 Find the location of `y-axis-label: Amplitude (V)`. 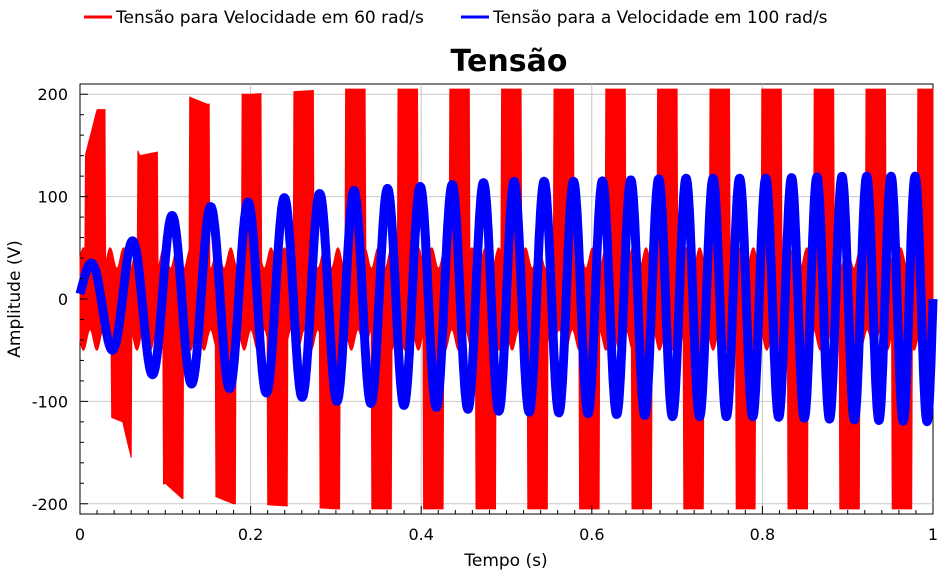

y-axis-label: Amplitude (V) is located at coordinates (15, 298).